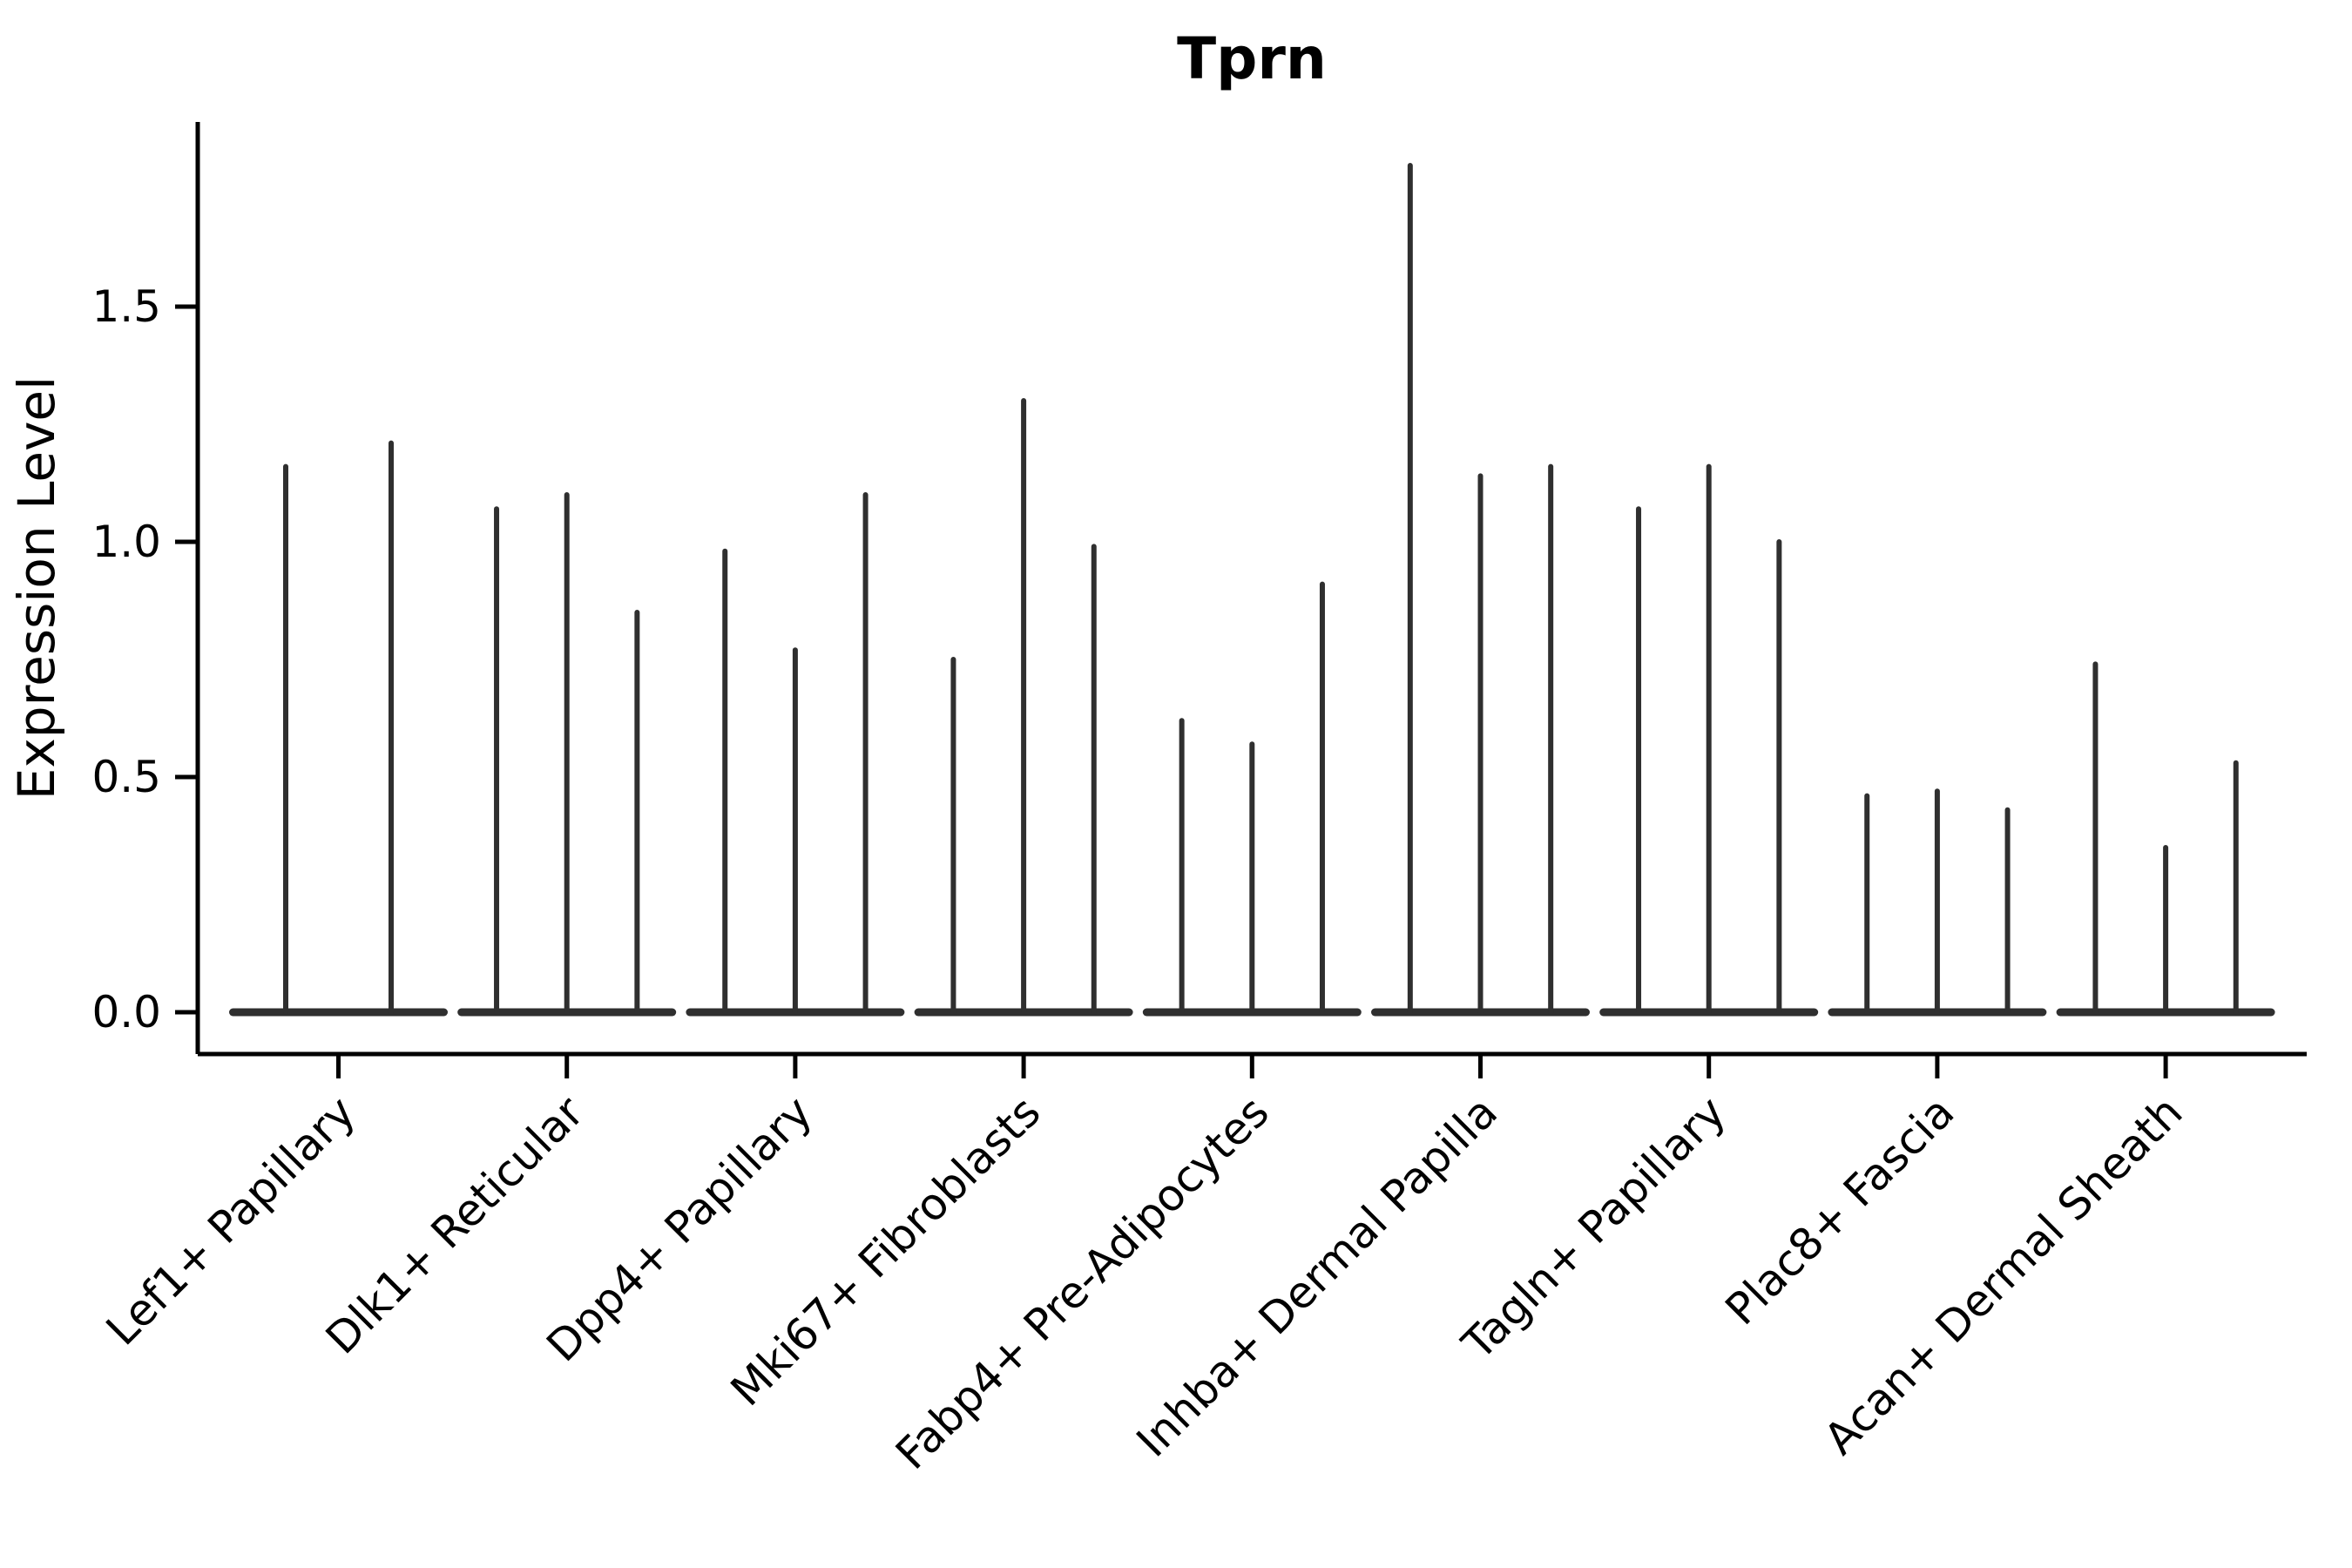 The image size is (2352, 1568). Describe the element at coordinates (231, 1221) in the screenshot. I see `x-tick-label: Lef1+ Papillary` at that location.